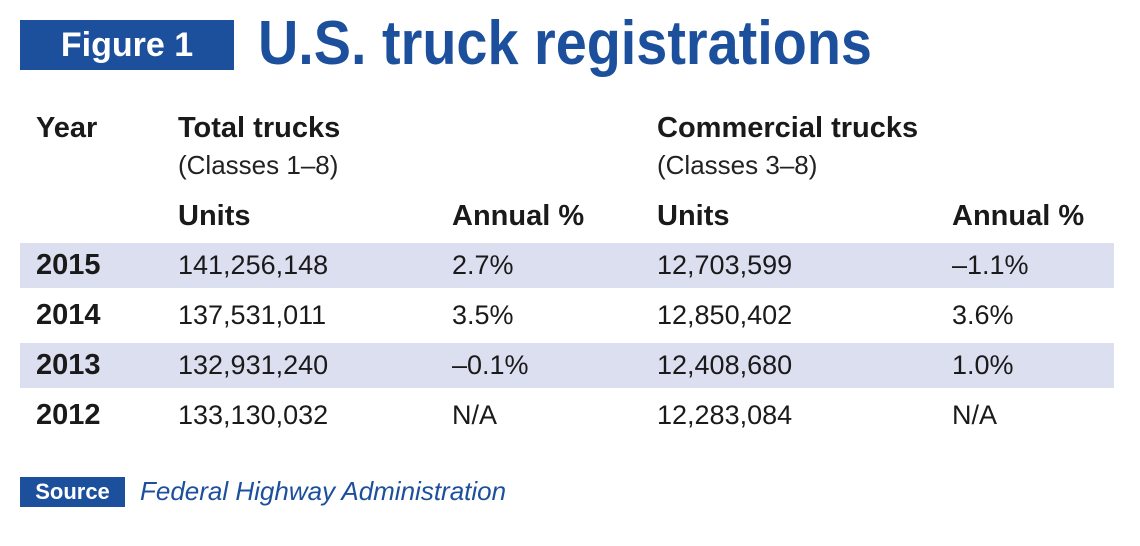  I want to click on cell-total-units: 141,256,148, so click(253, 265).